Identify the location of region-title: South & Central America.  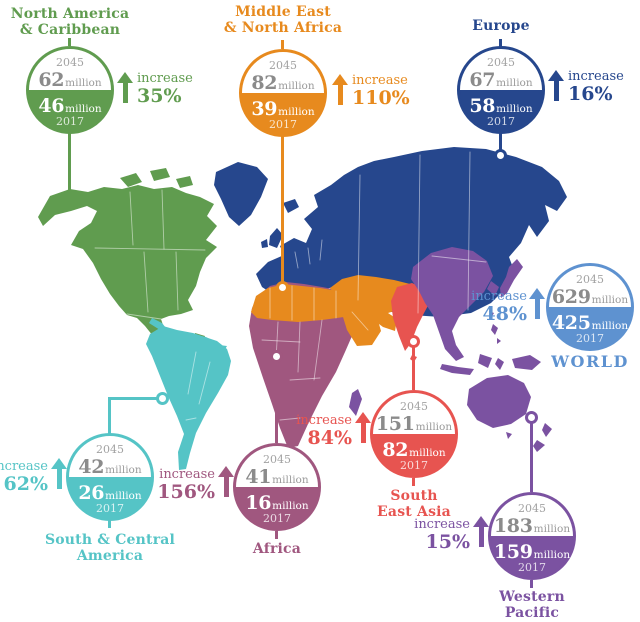
(110, 548).